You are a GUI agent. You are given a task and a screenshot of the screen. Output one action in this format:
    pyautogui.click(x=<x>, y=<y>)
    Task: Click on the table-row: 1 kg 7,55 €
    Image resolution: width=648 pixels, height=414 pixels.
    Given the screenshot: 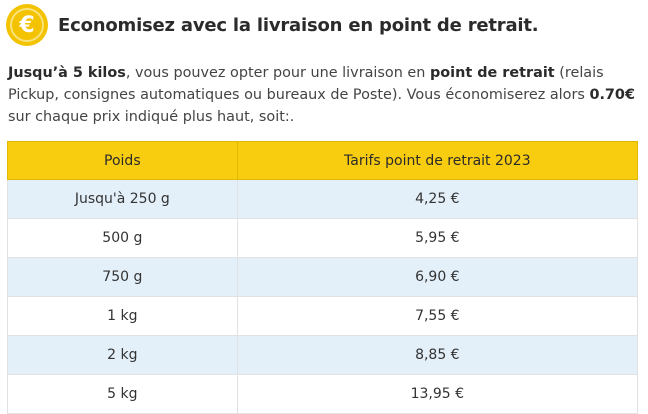 What is the action you would take?
    pyautogui.click(x=323, y=316)
    